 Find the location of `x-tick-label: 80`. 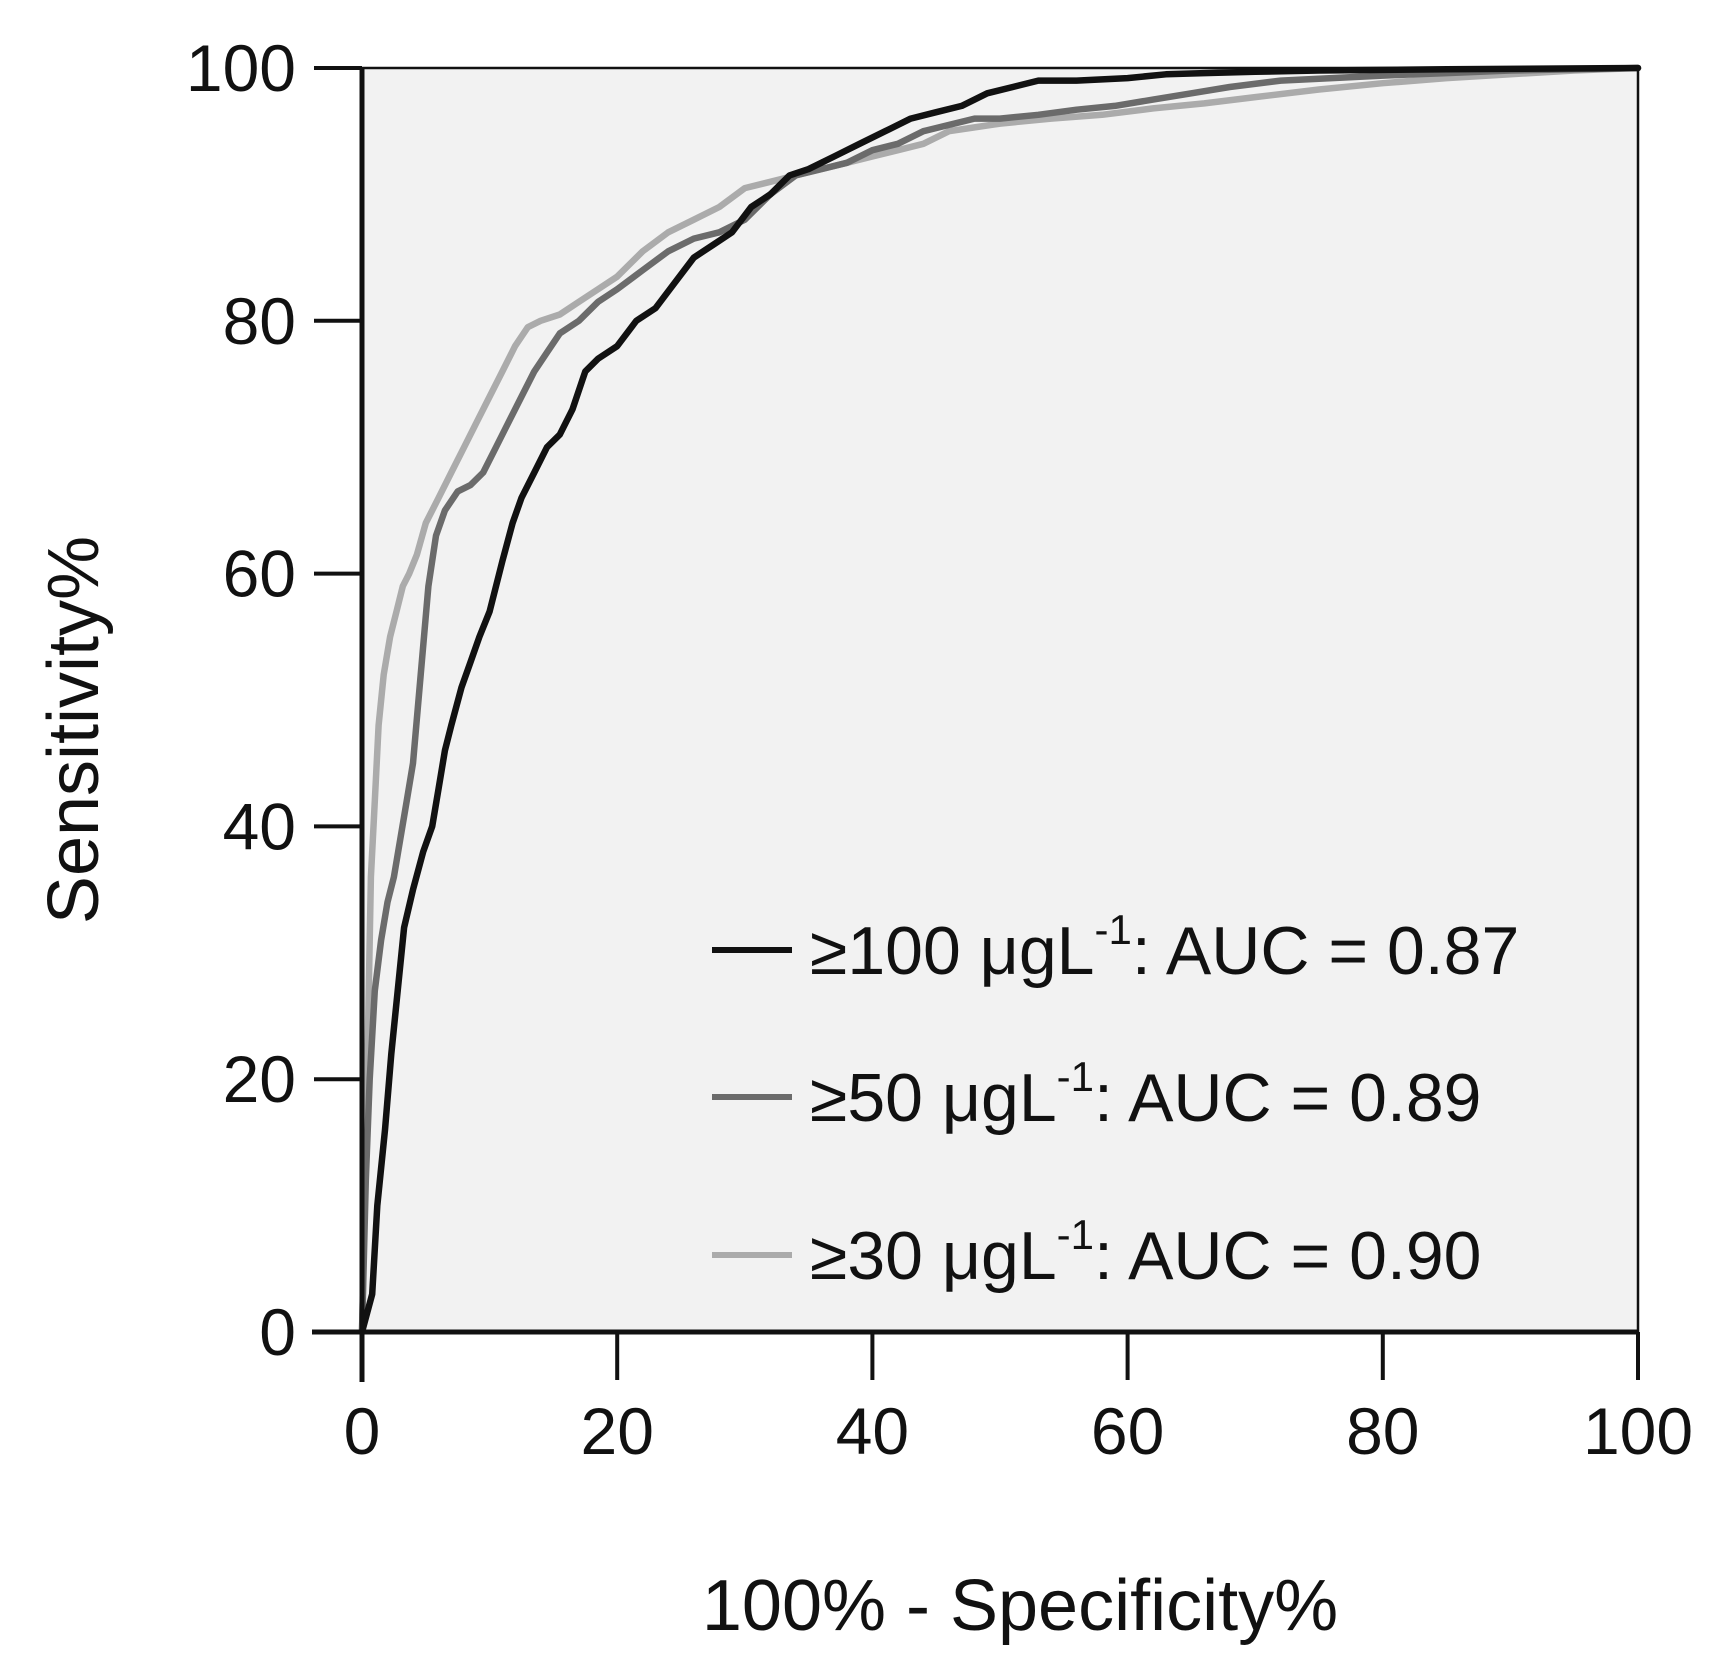

x-tick-label: 80 is located at coordinates (1382, 1431).